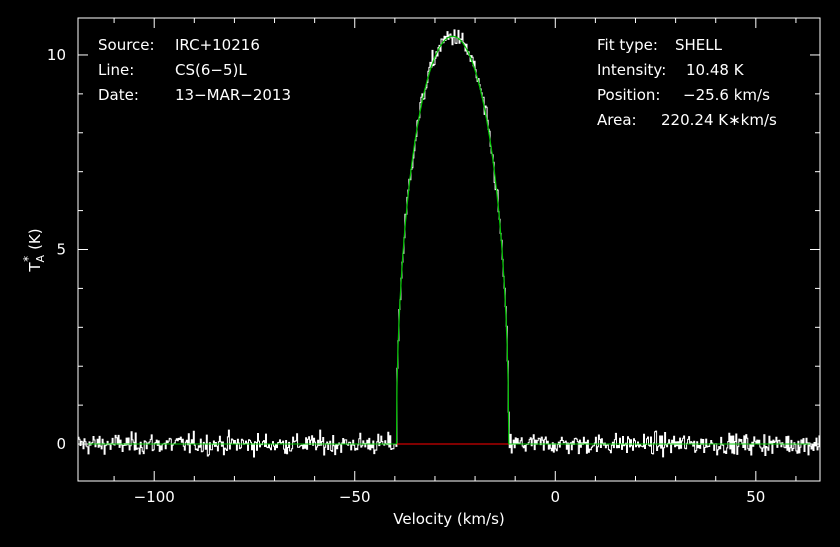 The height and width of the screenshot is (547, 840). Describe the element at coordinates (719, 120) in the screenshot. I see `area-value: 220.24 K∗km/s` at that location.